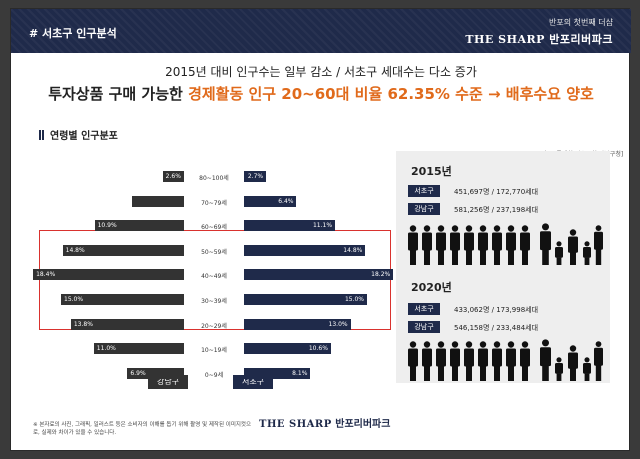 Image resolution: width=640 pixels, height=459 pixels. What do you see at coordinates (505, 39) in the screenshot?
I see `brand-logo-text: THE SHARP` at bounding box center [505, 39].